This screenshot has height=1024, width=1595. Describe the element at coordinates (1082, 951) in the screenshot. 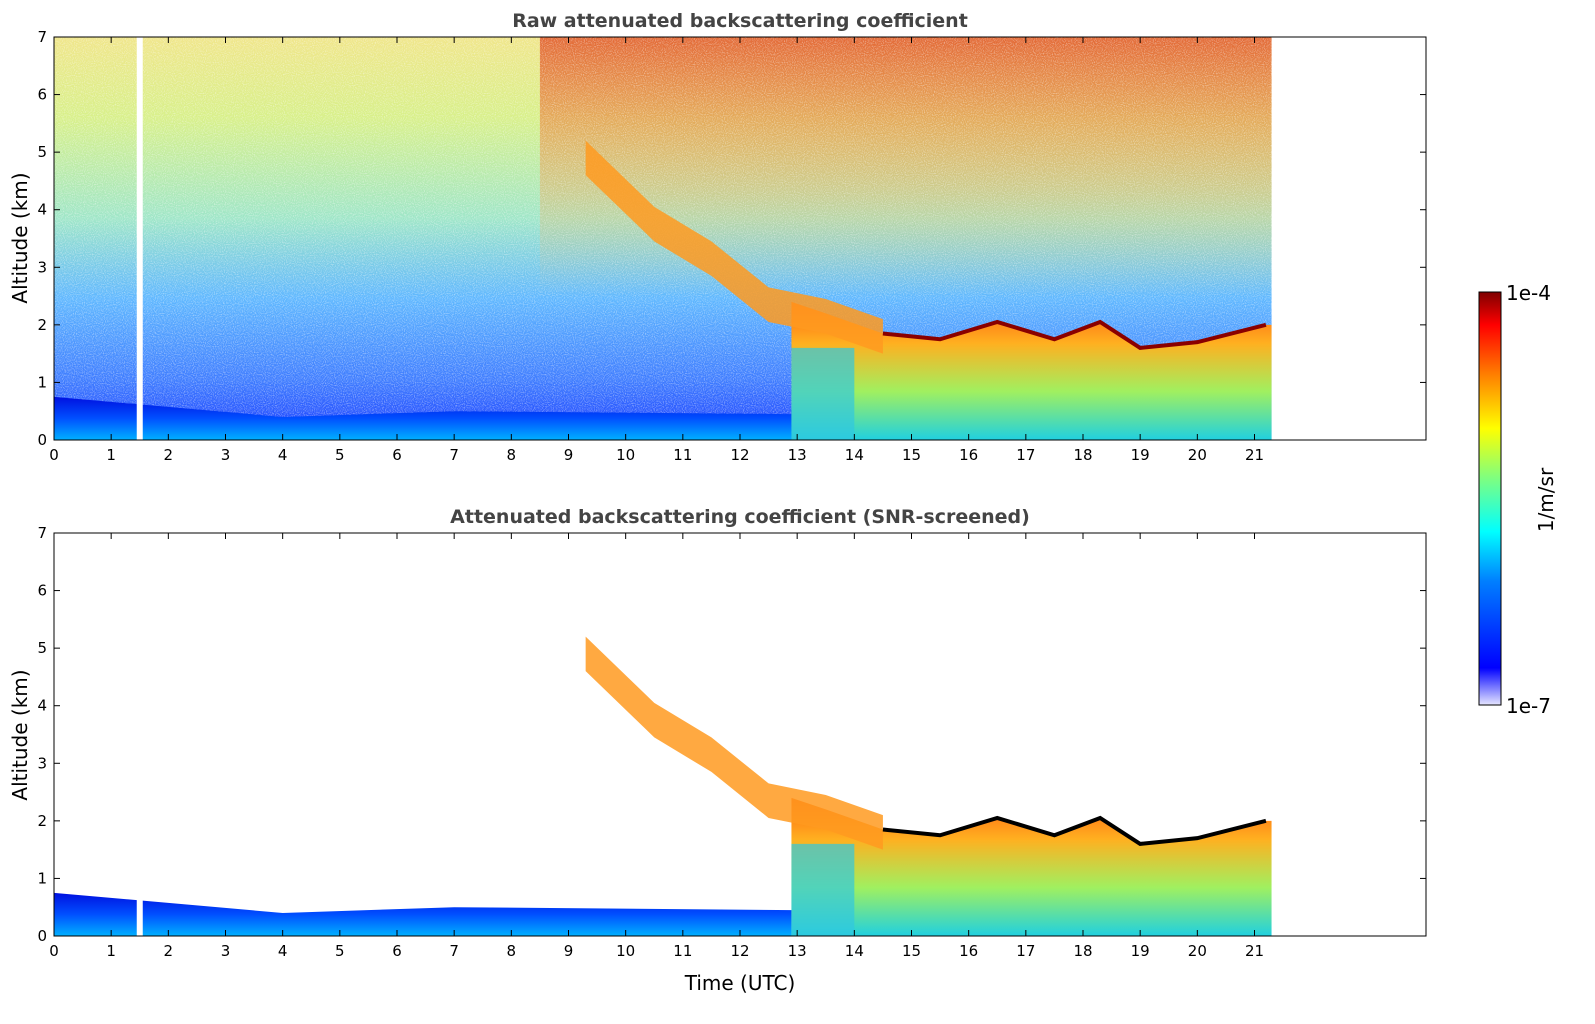

I see `panel-screened-x-tick-label: 18` at that location.